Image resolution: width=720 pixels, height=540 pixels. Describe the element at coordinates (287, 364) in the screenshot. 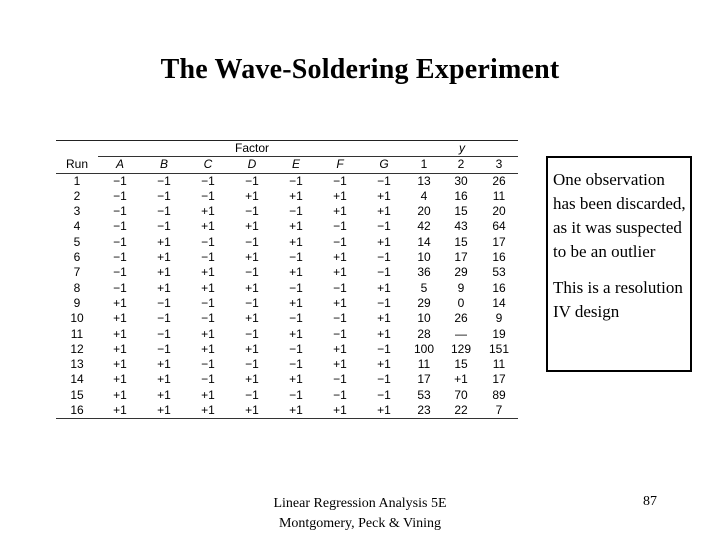

I see `table-row: 13 +1 +1 −1 −1 −1 +1 +1 11 15 11` at that location.